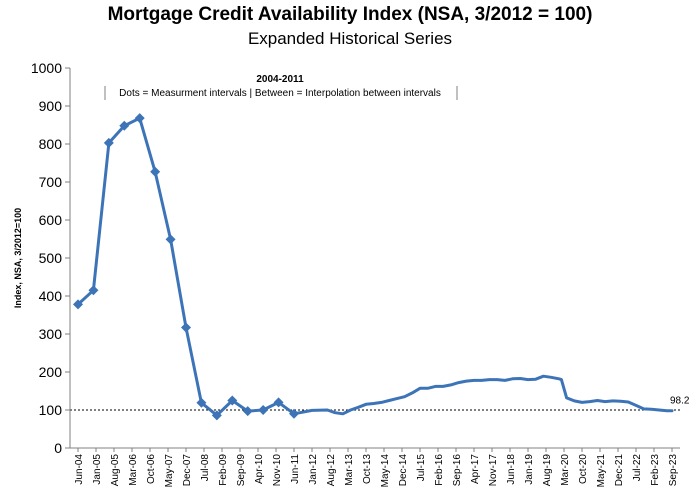  I want to click on x-tick-label: Jan-19, so click(529, 469).